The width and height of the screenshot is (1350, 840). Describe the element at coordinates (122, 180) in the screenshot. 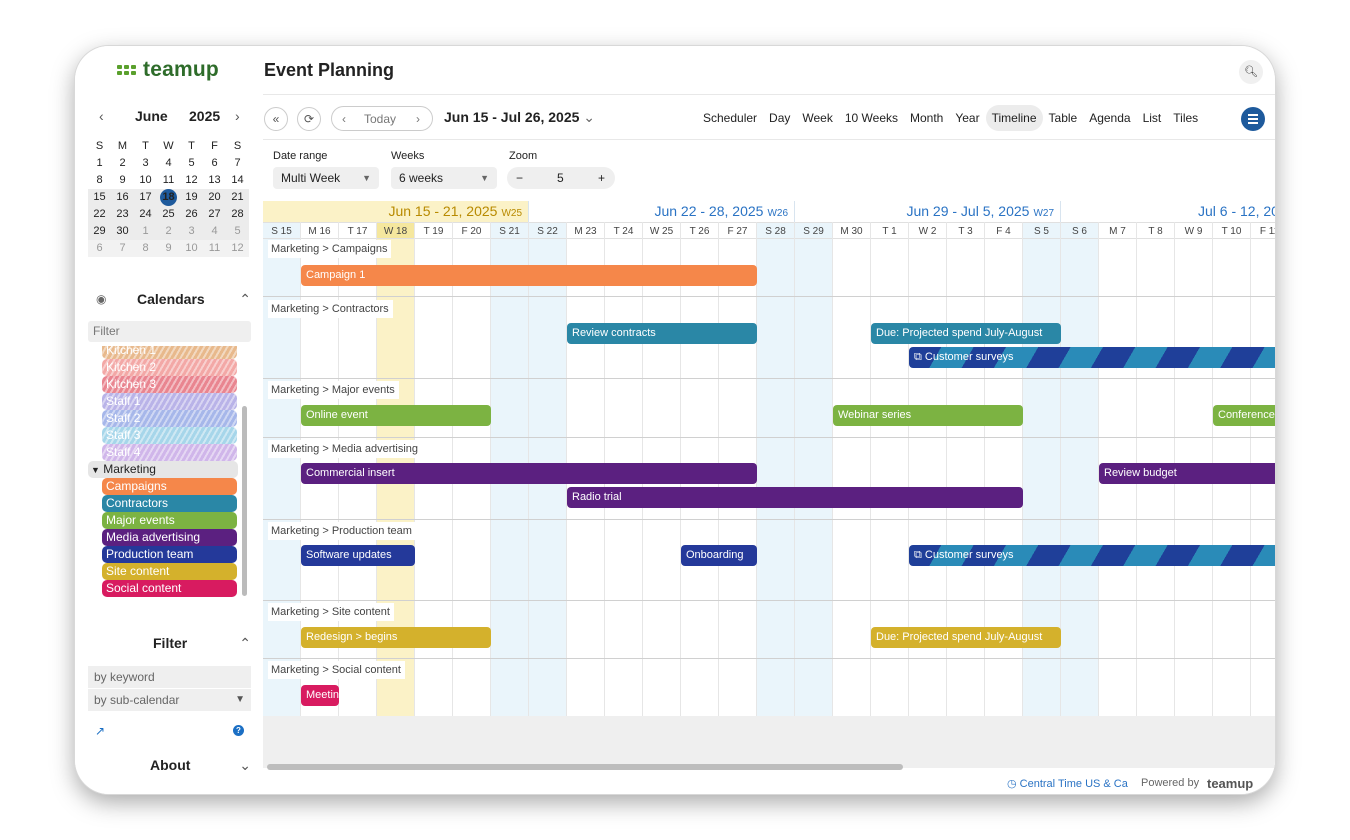

I see `mini-day: 9` at that location.